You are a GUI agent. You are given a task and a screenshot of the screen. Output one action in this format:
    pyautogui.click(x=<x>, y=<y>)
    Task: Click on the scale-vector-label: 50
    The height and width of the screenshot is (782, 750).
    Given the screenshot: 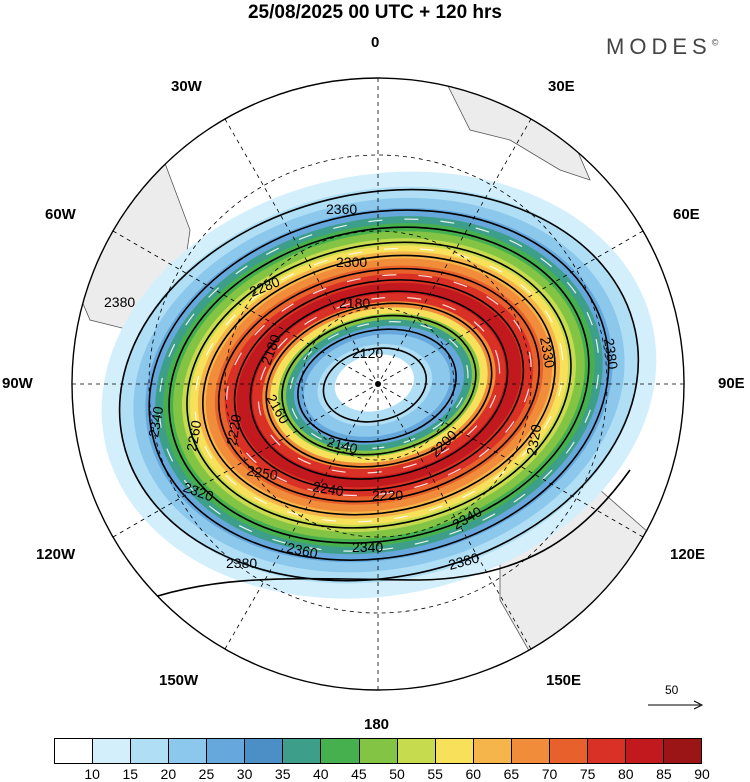 What is the action you would take?
    pyautogui.click(x=672, y=690)
    